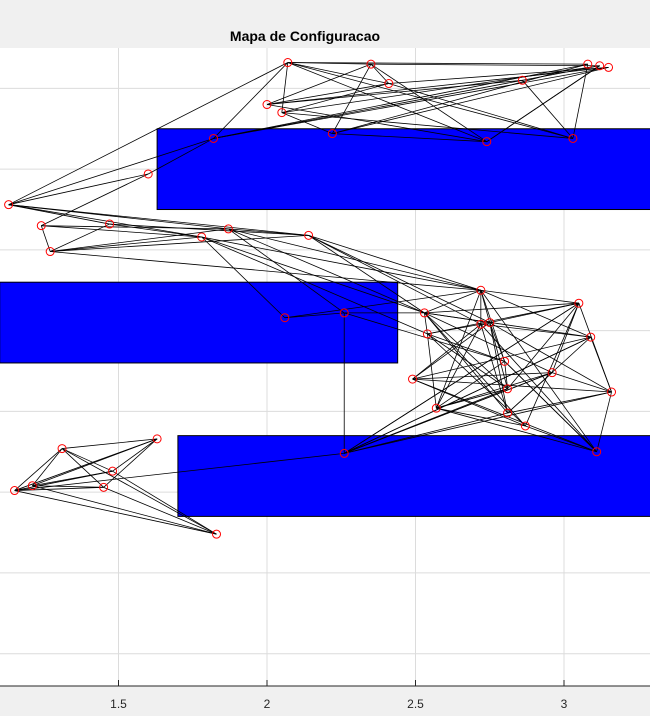  Describe the element at coordinates (267, 704) in the screenshot. I see `x-tick-label: 2` at that location.